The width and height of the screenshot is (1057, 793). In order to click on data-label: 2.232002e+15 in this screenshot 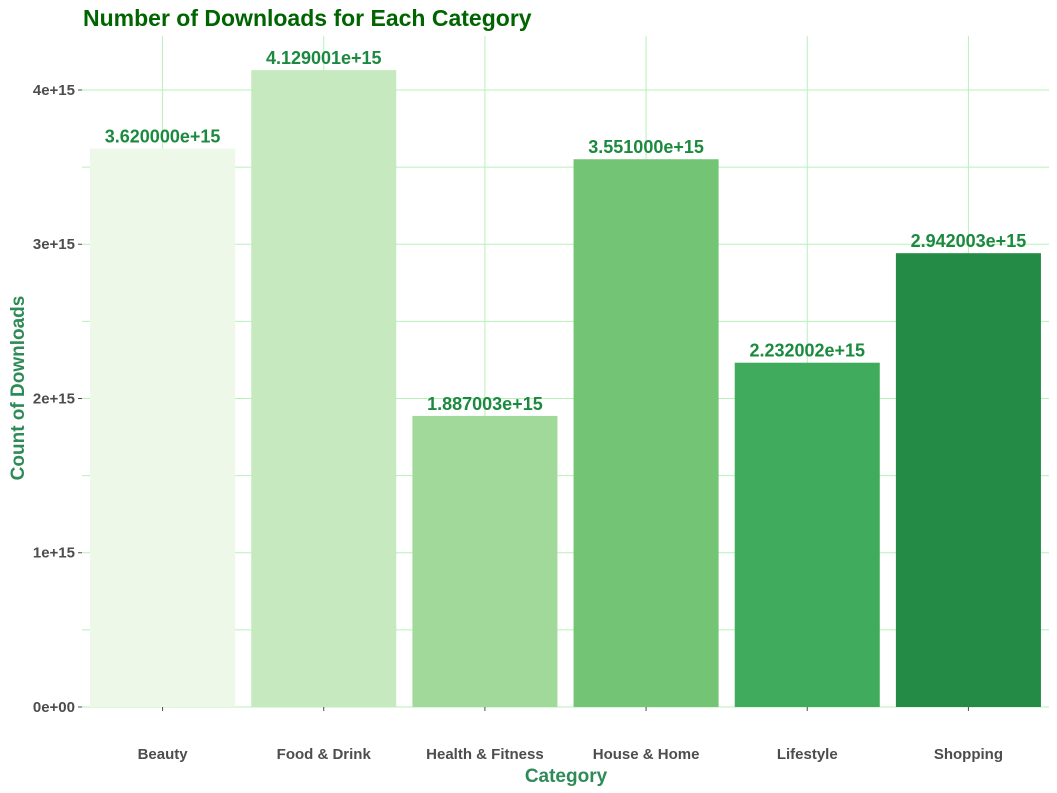, I will do `click(807, 351)`.